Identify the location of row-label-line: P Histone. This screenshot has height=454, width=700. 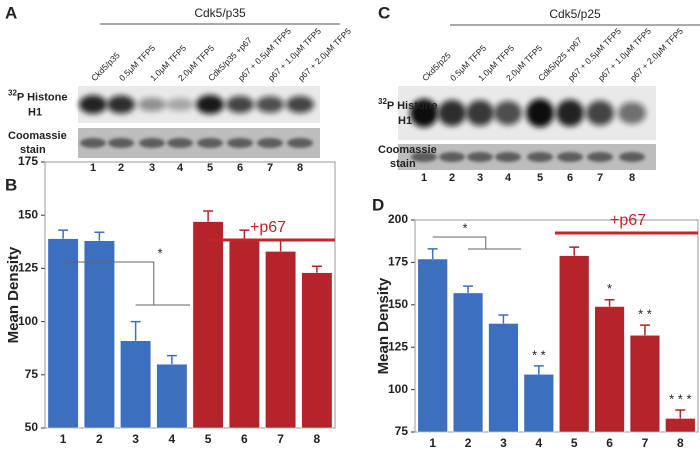
(412, 106).